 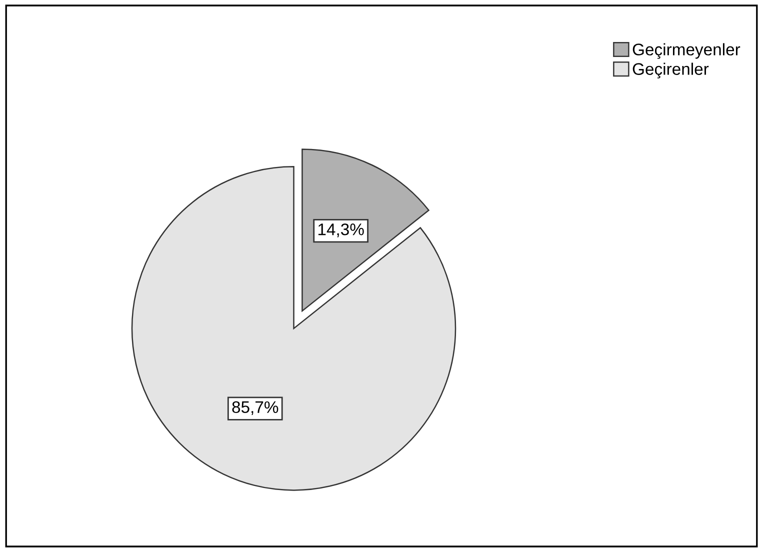 What do you see at coordinates (686, 51) in the screenshot?
I see `legend-label: Geçirmeyenler` at bounding box center [686, 51].